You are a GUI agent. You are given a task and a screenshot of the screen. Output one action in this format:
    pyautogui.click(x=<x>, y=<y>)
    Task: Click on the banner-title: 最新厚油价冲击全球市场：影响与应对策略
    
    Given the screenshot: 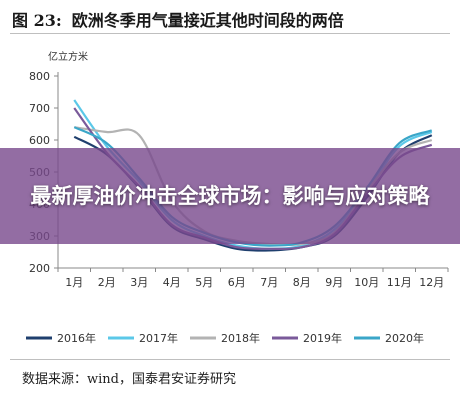 What is the action you would take?
    pyautogui.click(x=230, y=196)
    